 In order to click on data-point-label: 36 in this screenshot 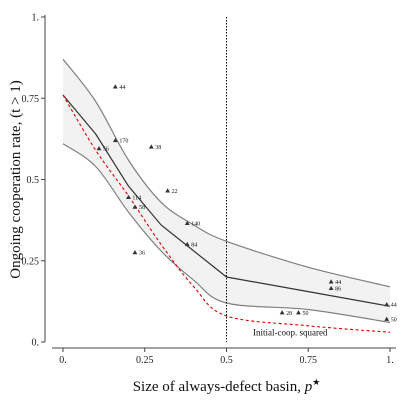, I will do `click(142, 254)`.